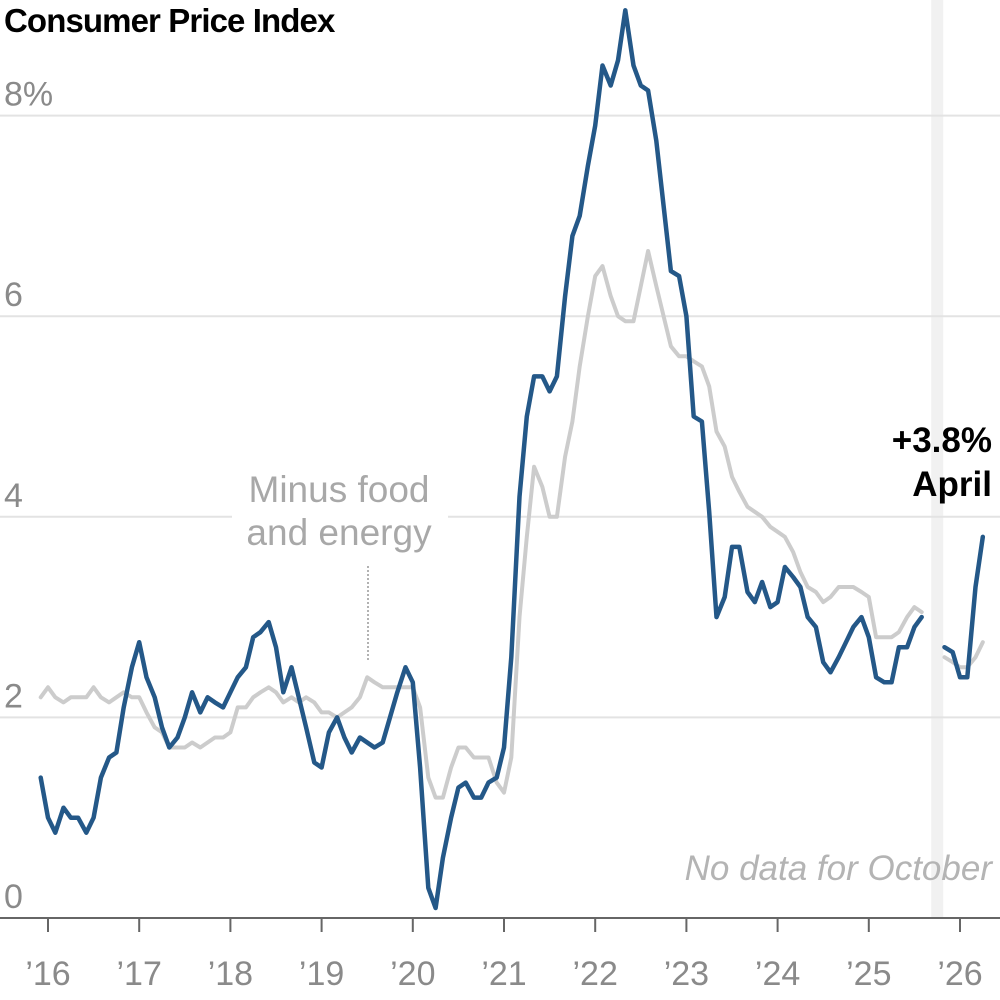 The width and height of the screenshot is (1000, 1000). What do you see at coordinates (321, 974) in the screenshot?
I see `x-tick-label: ’19` at bounding box center [321, 974].